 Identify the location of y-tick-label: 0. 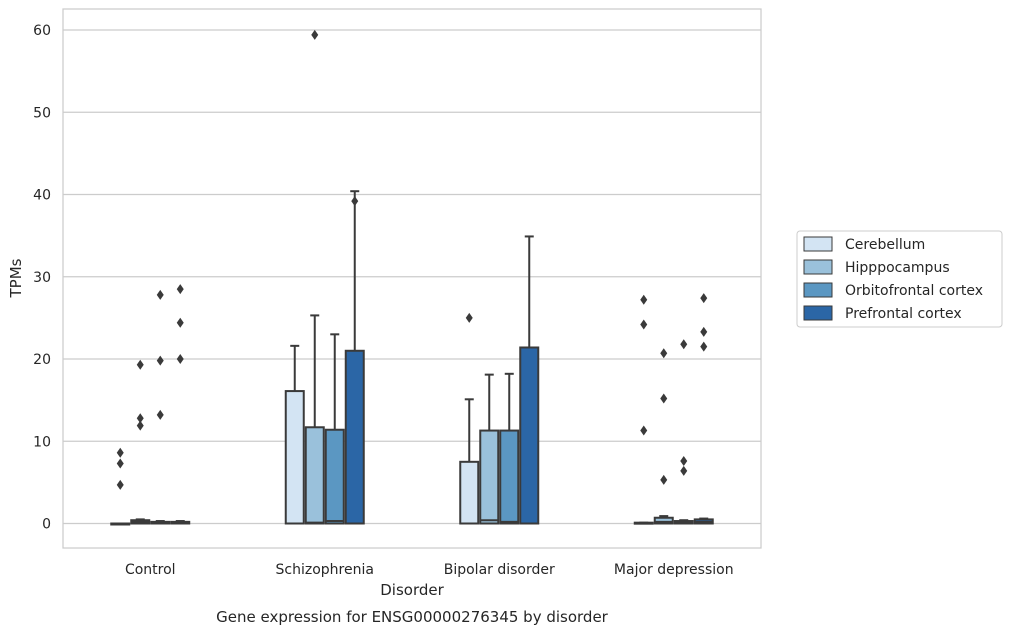
(46, 525).